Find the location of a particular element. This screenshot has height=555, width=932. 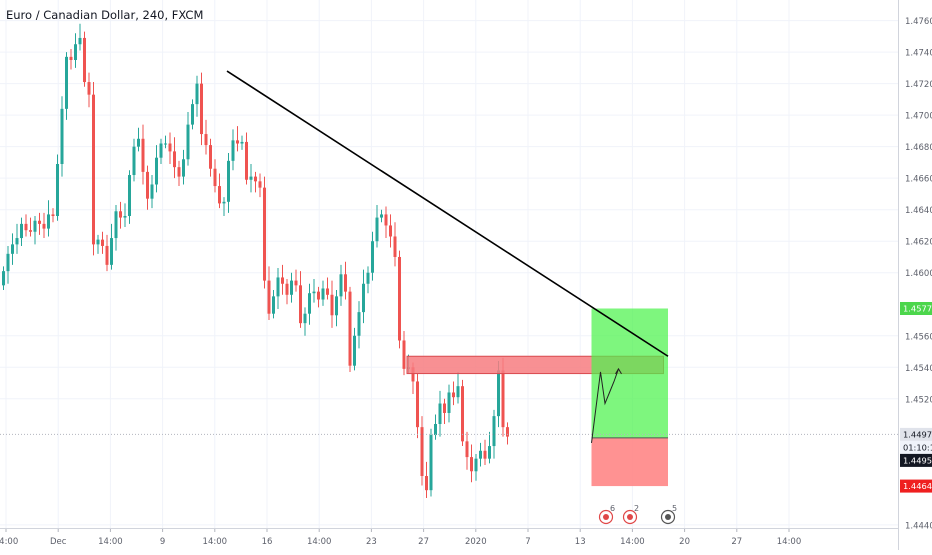

x-tick-label: 13 is located at coordinates (580, 542).